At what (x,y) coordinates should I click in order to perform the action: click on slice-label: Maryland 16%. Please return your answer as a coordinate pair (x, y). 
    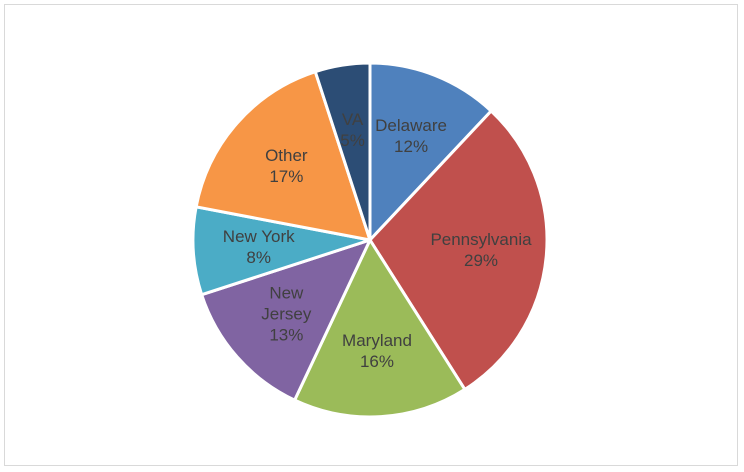
    Looking at the image, I should click on (377, 351).